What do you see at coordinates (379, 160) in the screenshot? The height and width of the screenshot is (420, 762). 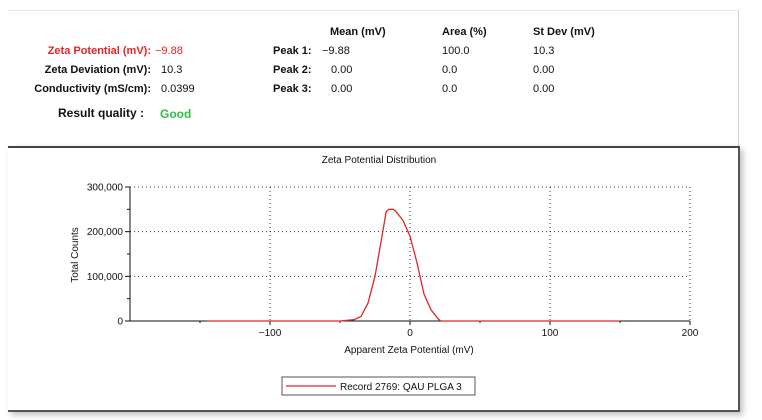 I see `chart-title: Zeta Potential Distribution` at bounding box center [379, 160].